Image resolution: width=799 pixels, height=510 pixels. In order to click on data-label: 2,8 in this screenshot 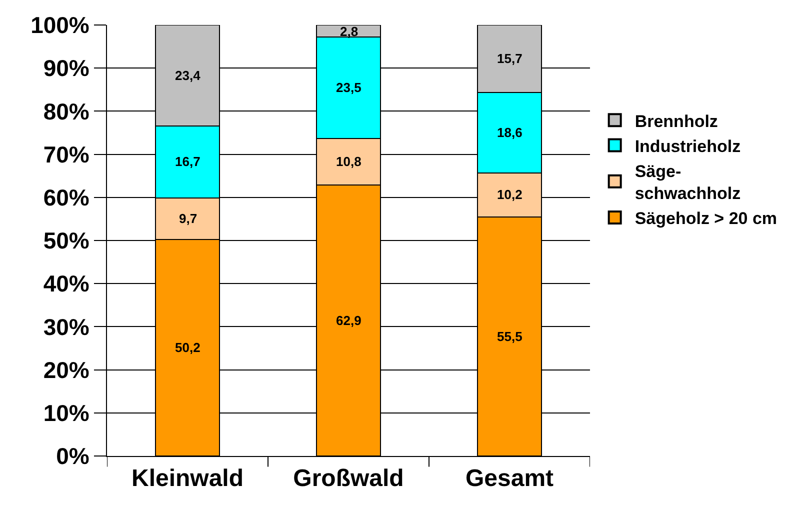, I will do `click(349, 31)`.